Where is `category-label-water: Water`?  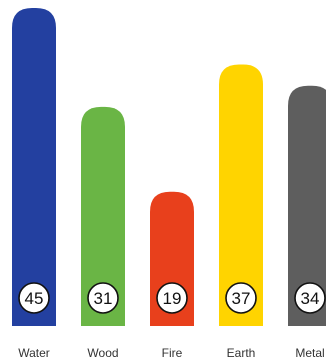 category-label-water: Water is located at coordinates (34, 353).